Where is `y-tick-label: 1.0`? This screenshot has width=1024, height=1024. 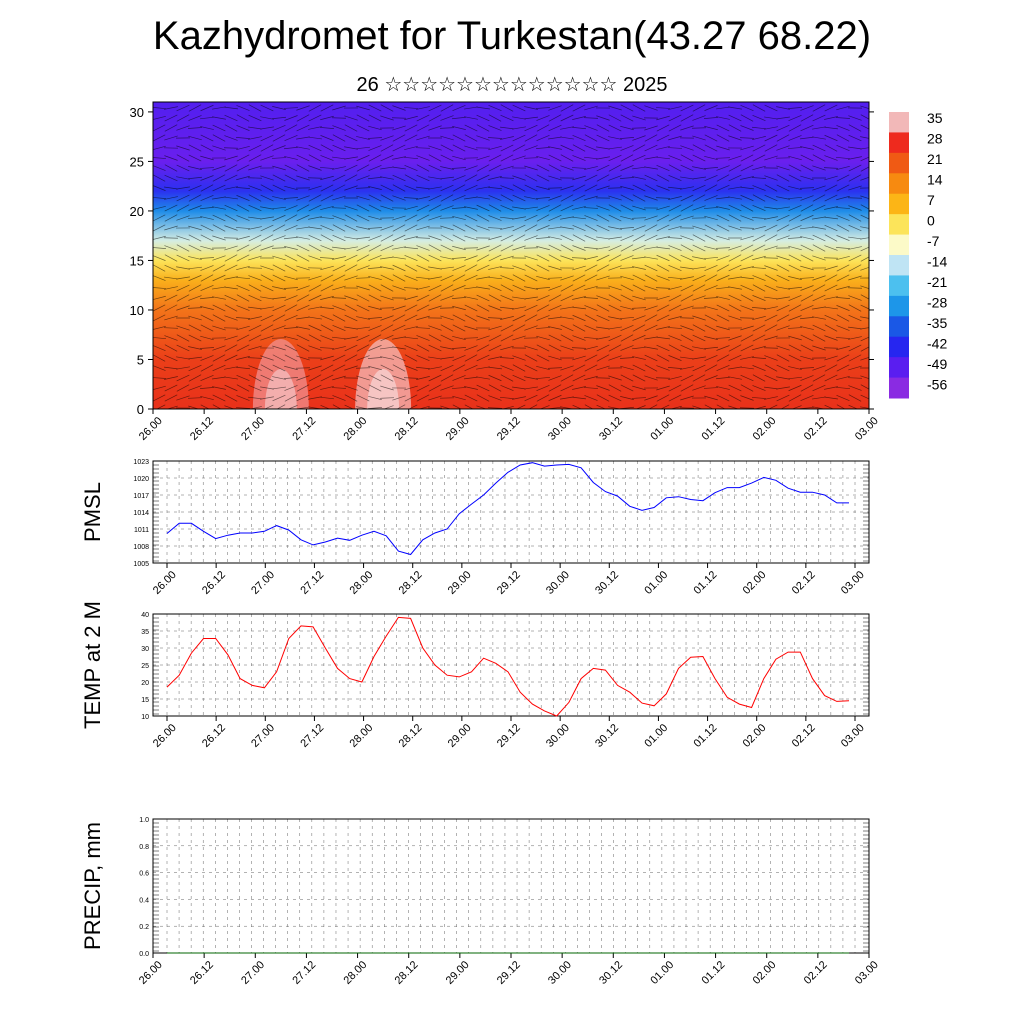 y-tick-label: 1.0 is located at coordinates (144, 820).